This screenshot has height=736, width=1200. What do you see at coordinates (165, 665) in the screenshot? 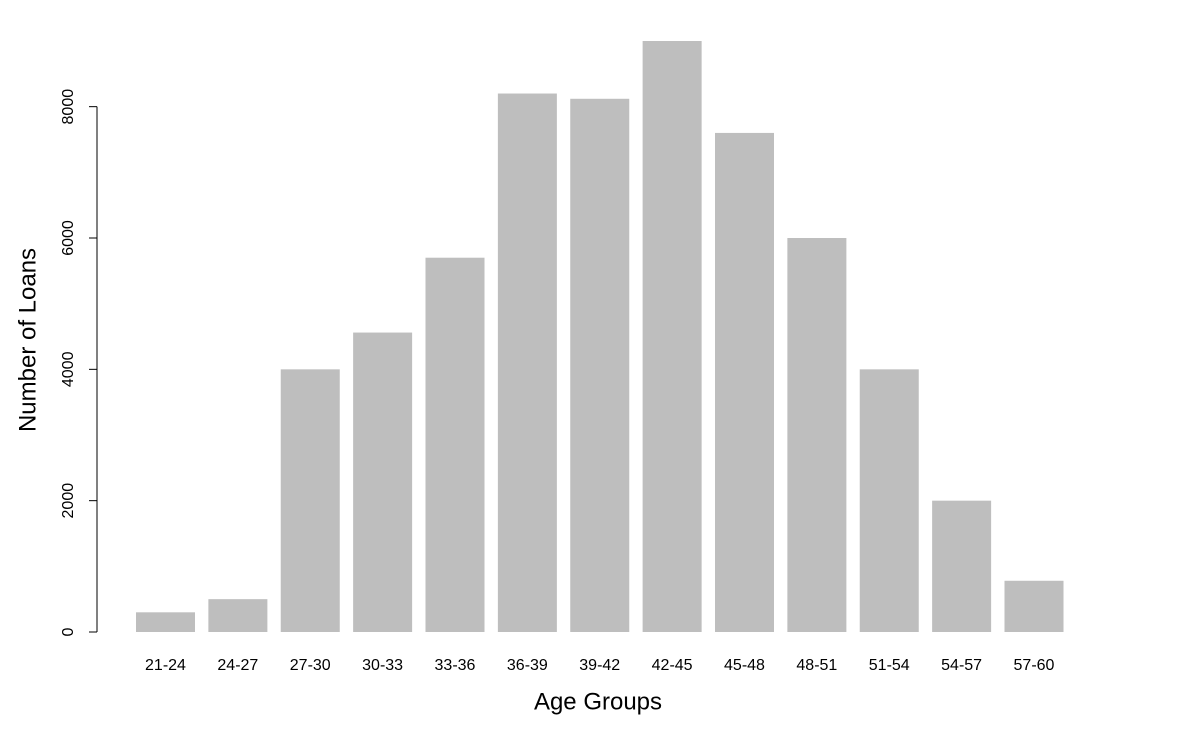
I see `x-tick-label: 21-24` at bounding box center [165, 665].